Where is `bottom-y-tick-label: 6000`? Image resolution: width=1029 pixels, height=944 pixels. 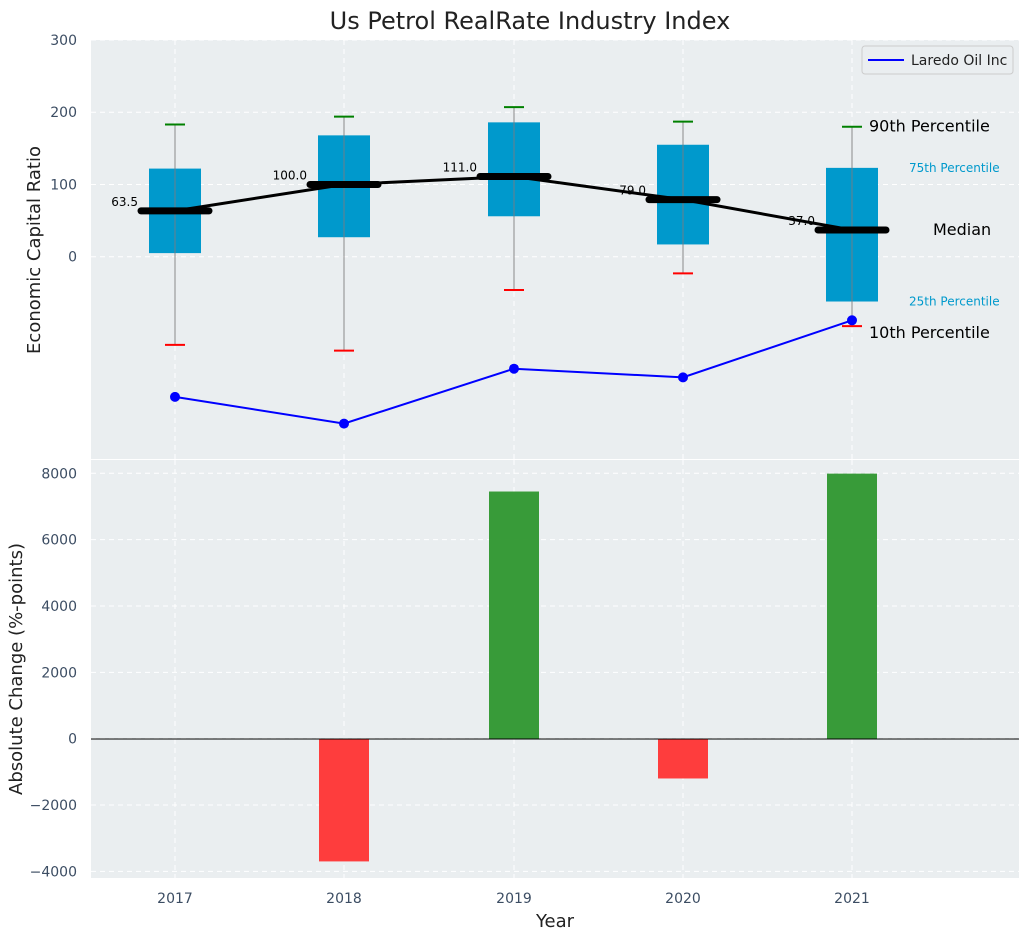
bottom-y-tick-label: 6000 is located at coordinates (59, 541).